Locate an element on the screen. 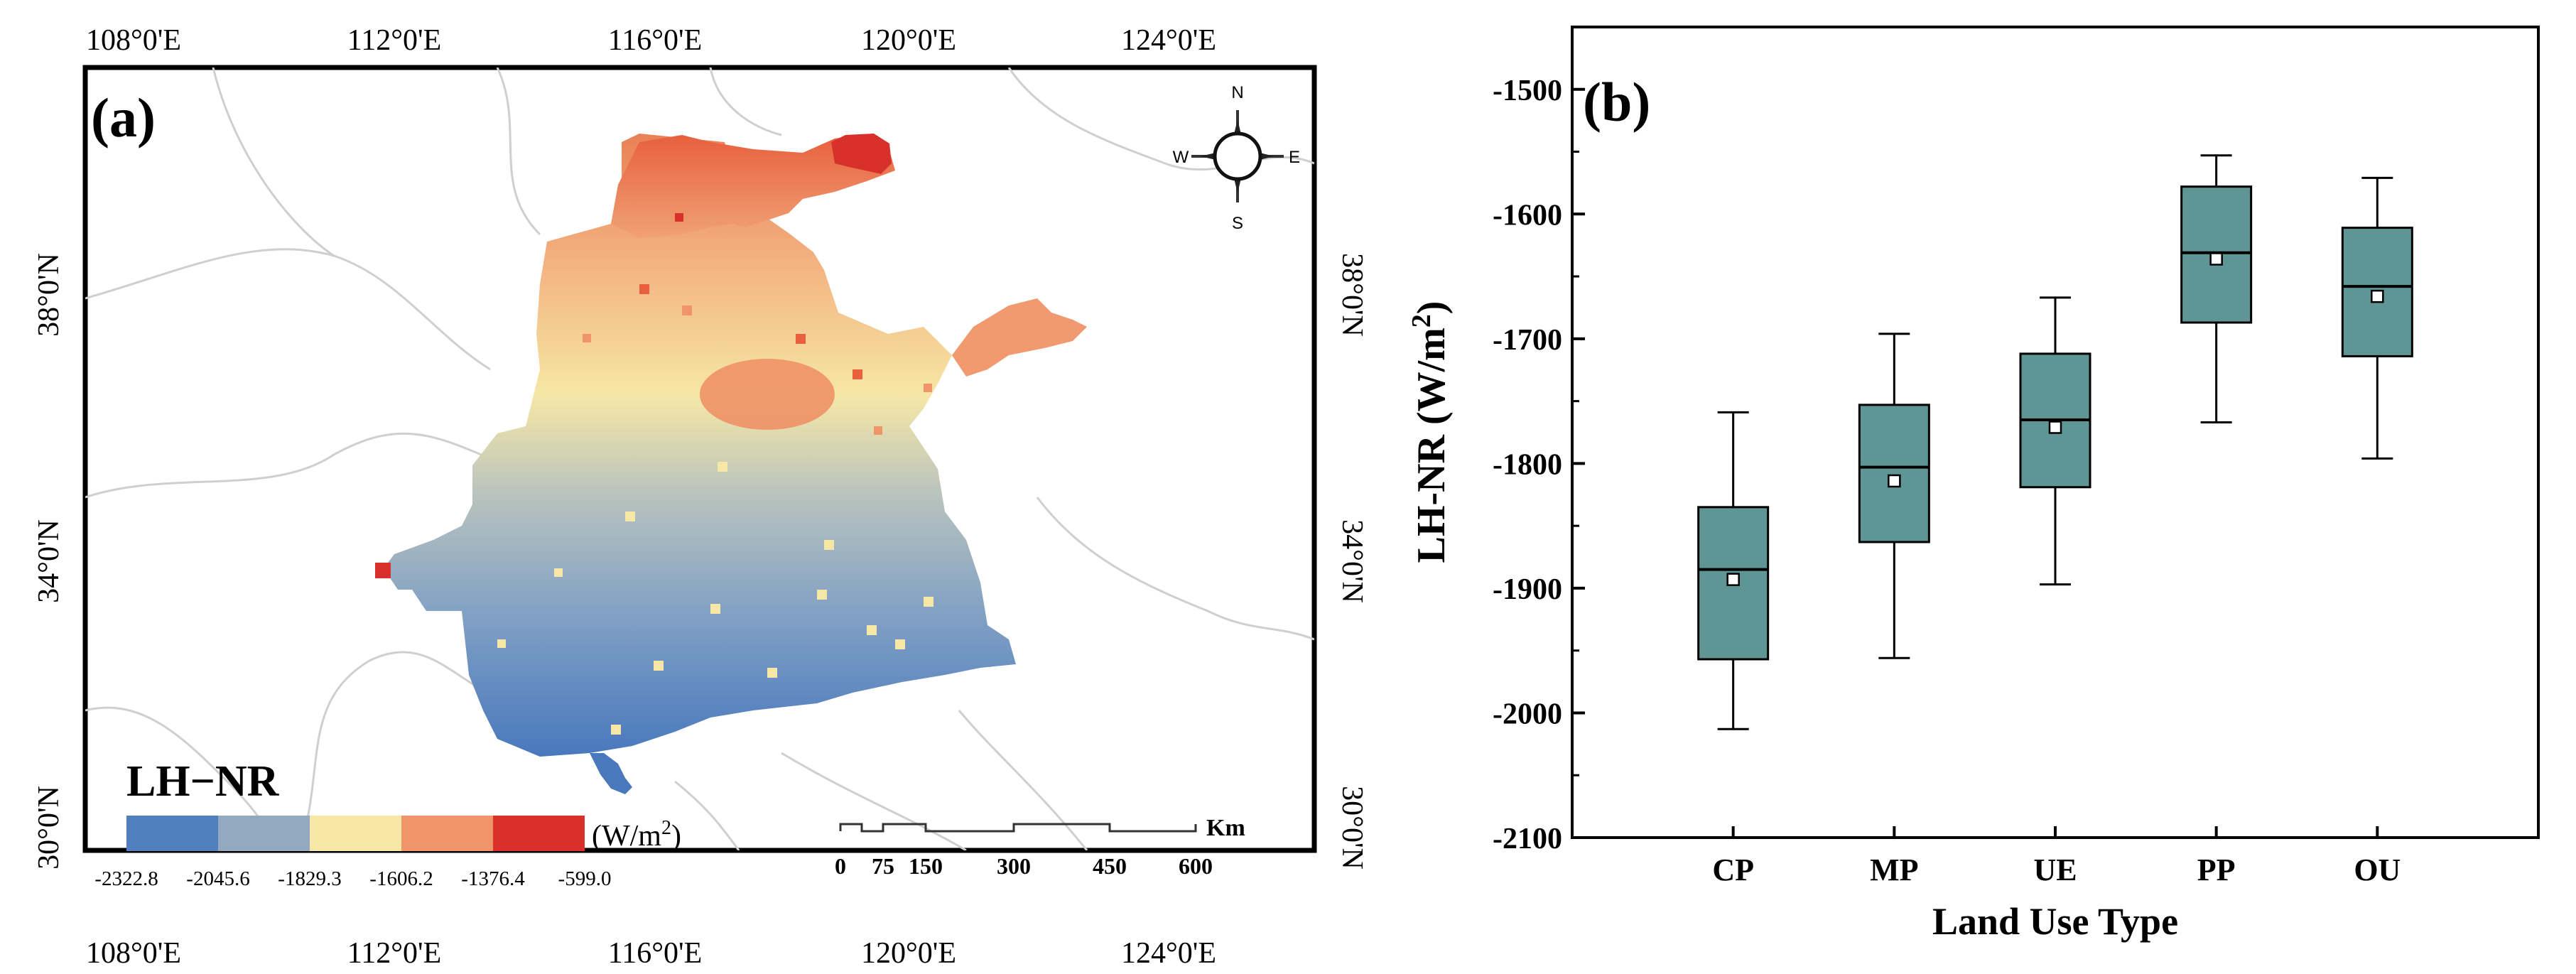  box-cp is located at coordinates (1733, 570).